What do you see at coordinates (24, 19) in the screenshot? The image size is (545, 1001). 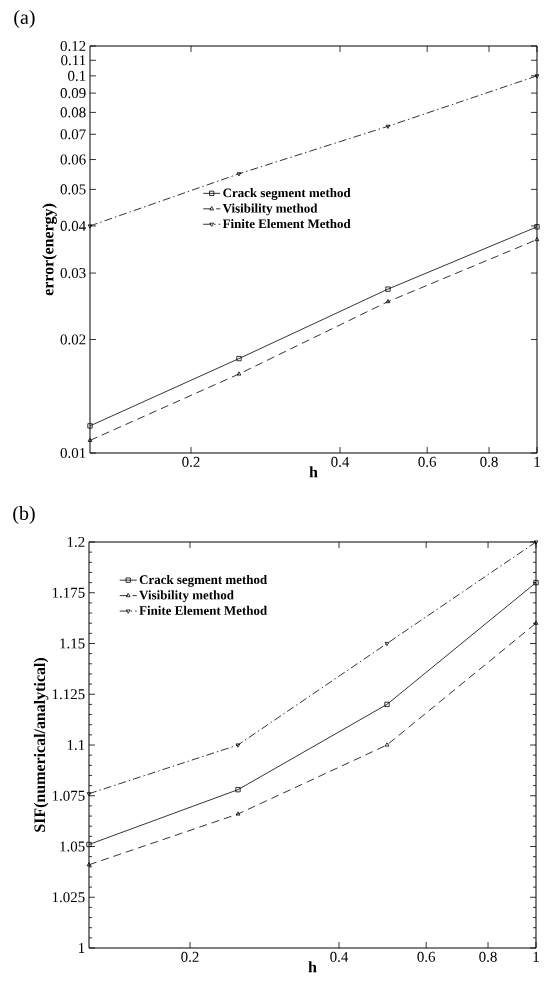 I see `chart-title: (a)` at bounding box center [24, 19].